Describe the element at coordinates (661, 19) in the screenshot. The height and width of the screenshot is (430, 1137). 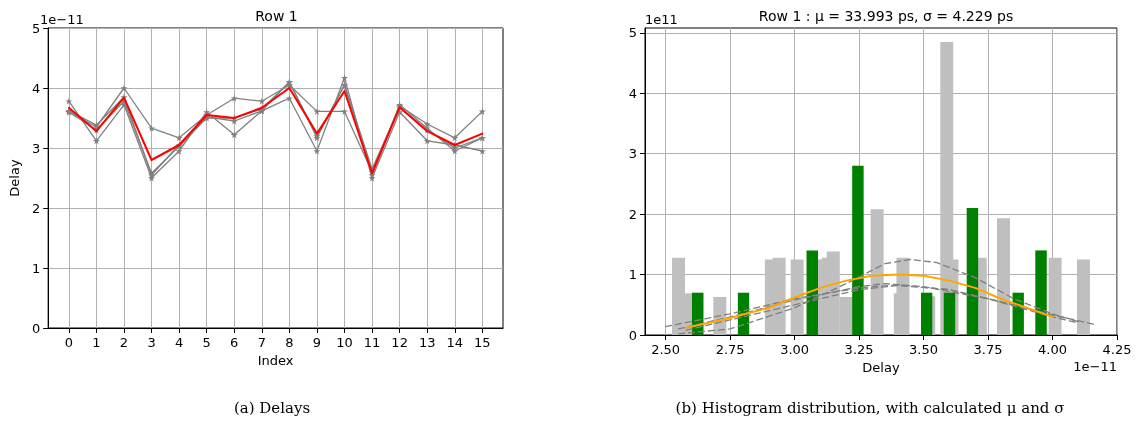
I see `text: 1e11` at that location.